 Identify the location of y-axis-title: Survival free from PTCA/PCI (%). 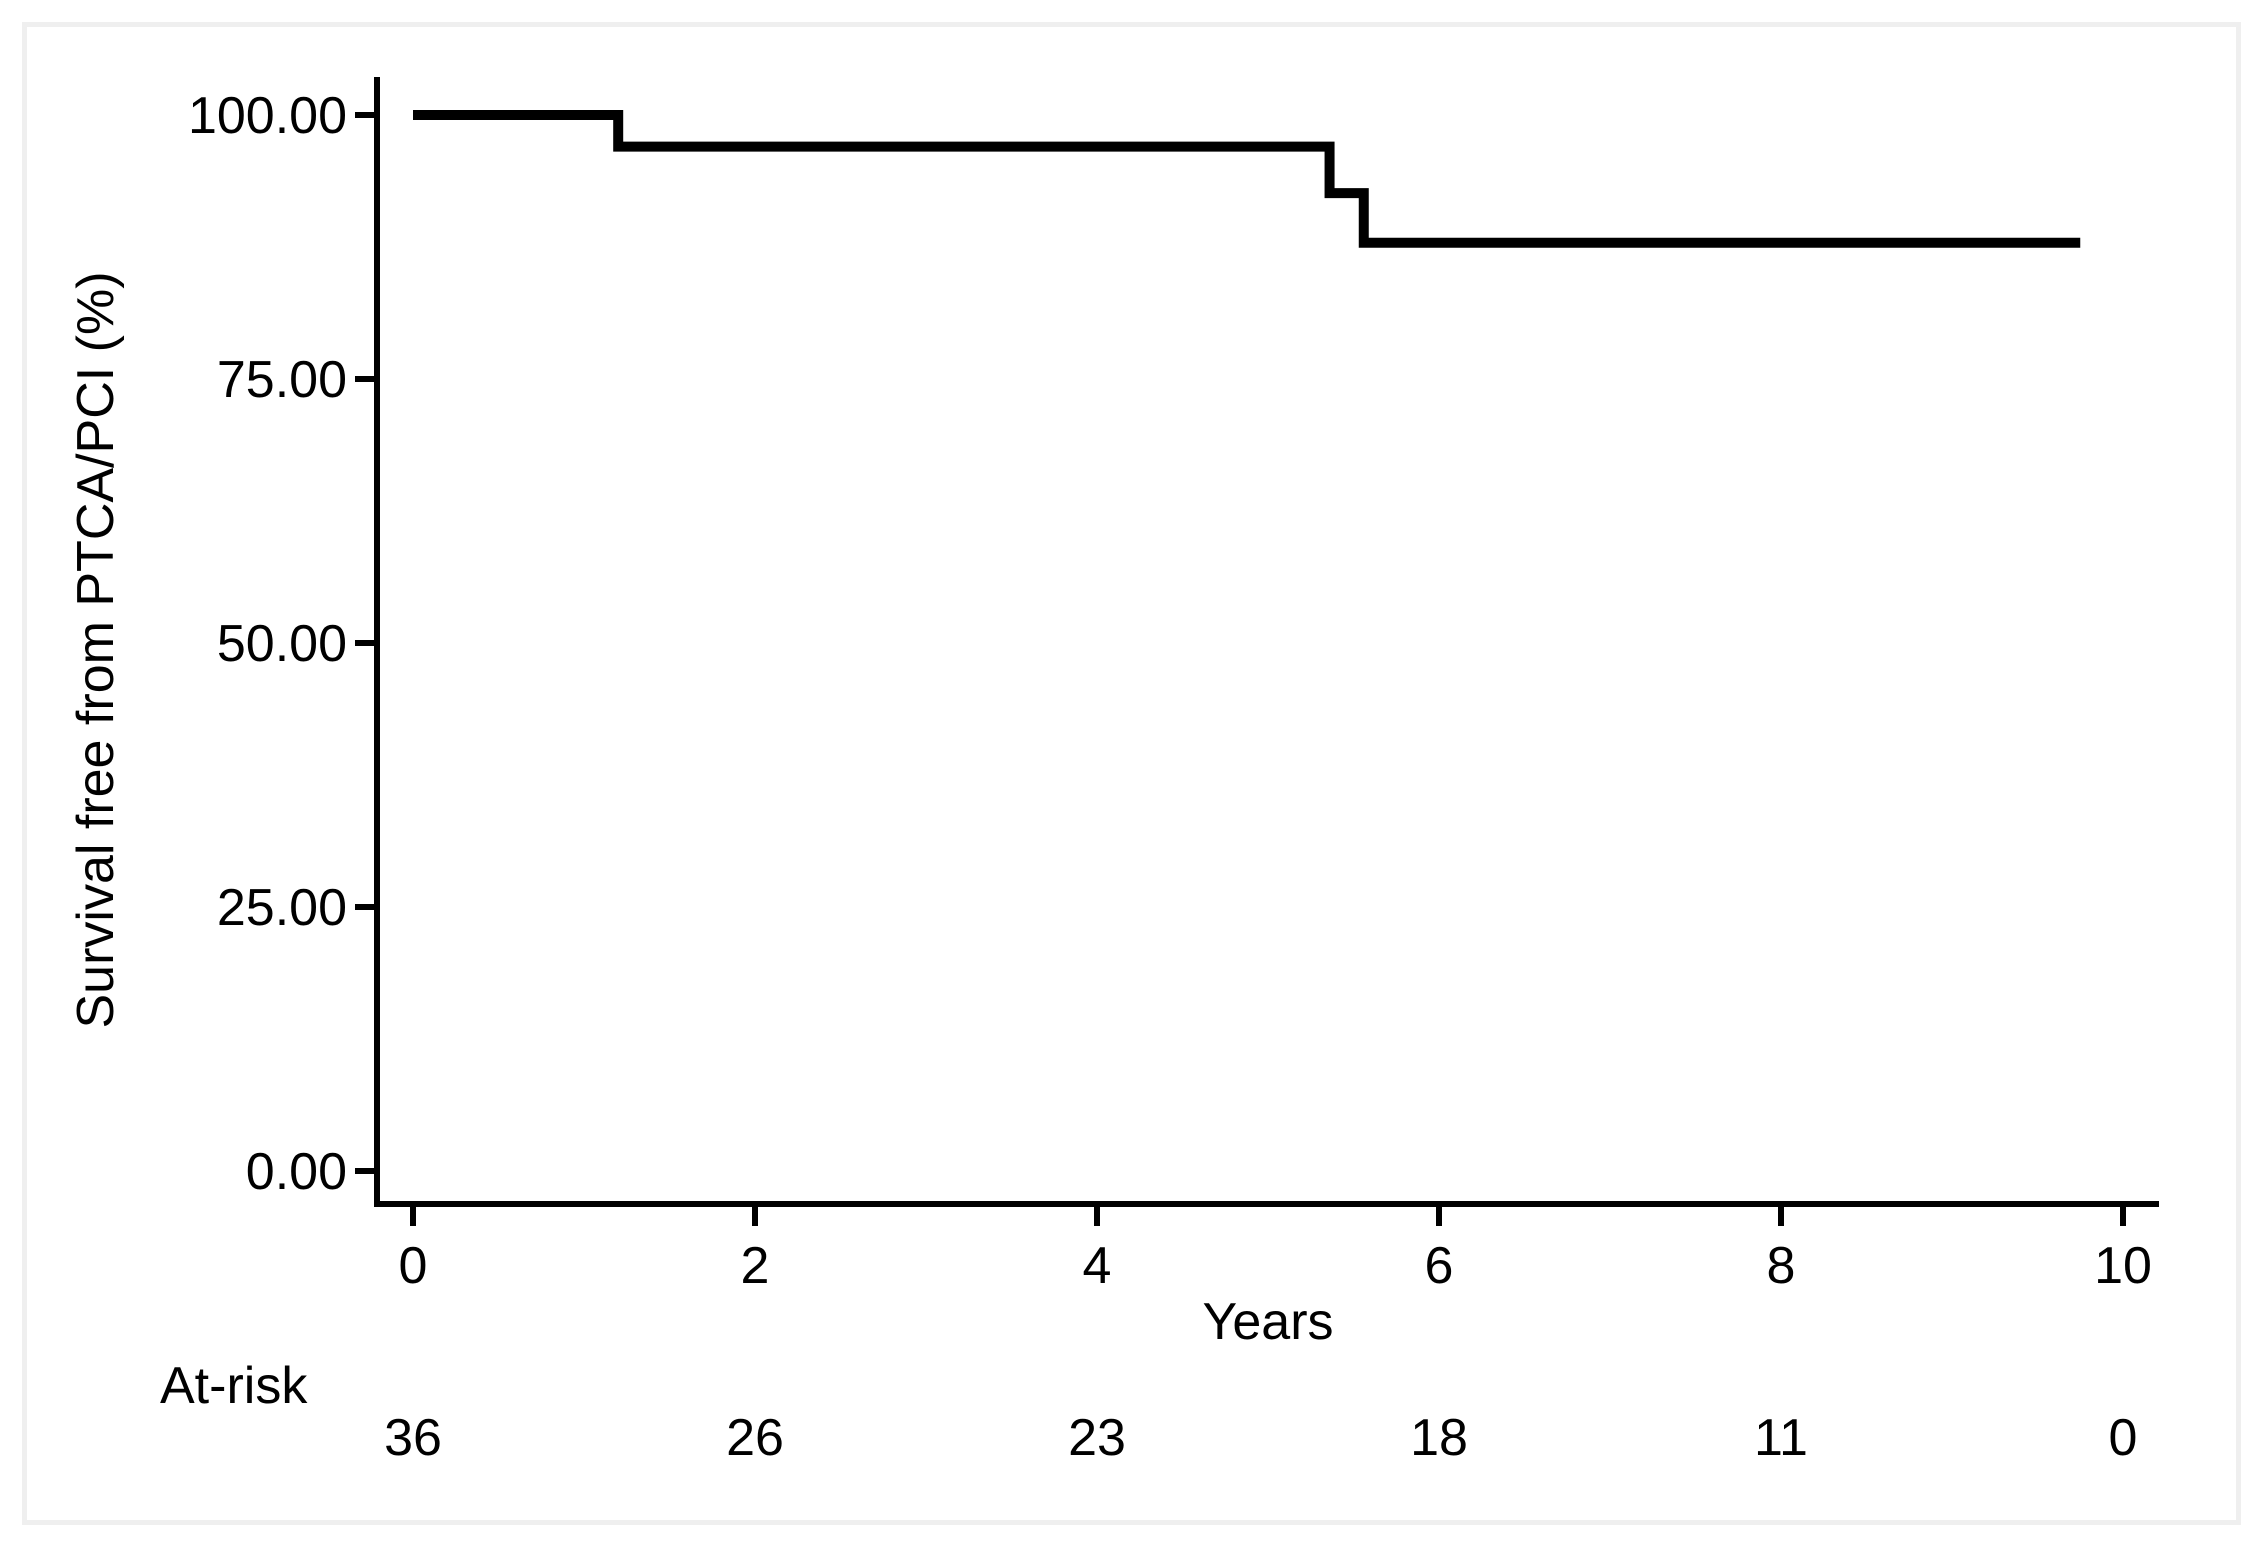
(96, 650).